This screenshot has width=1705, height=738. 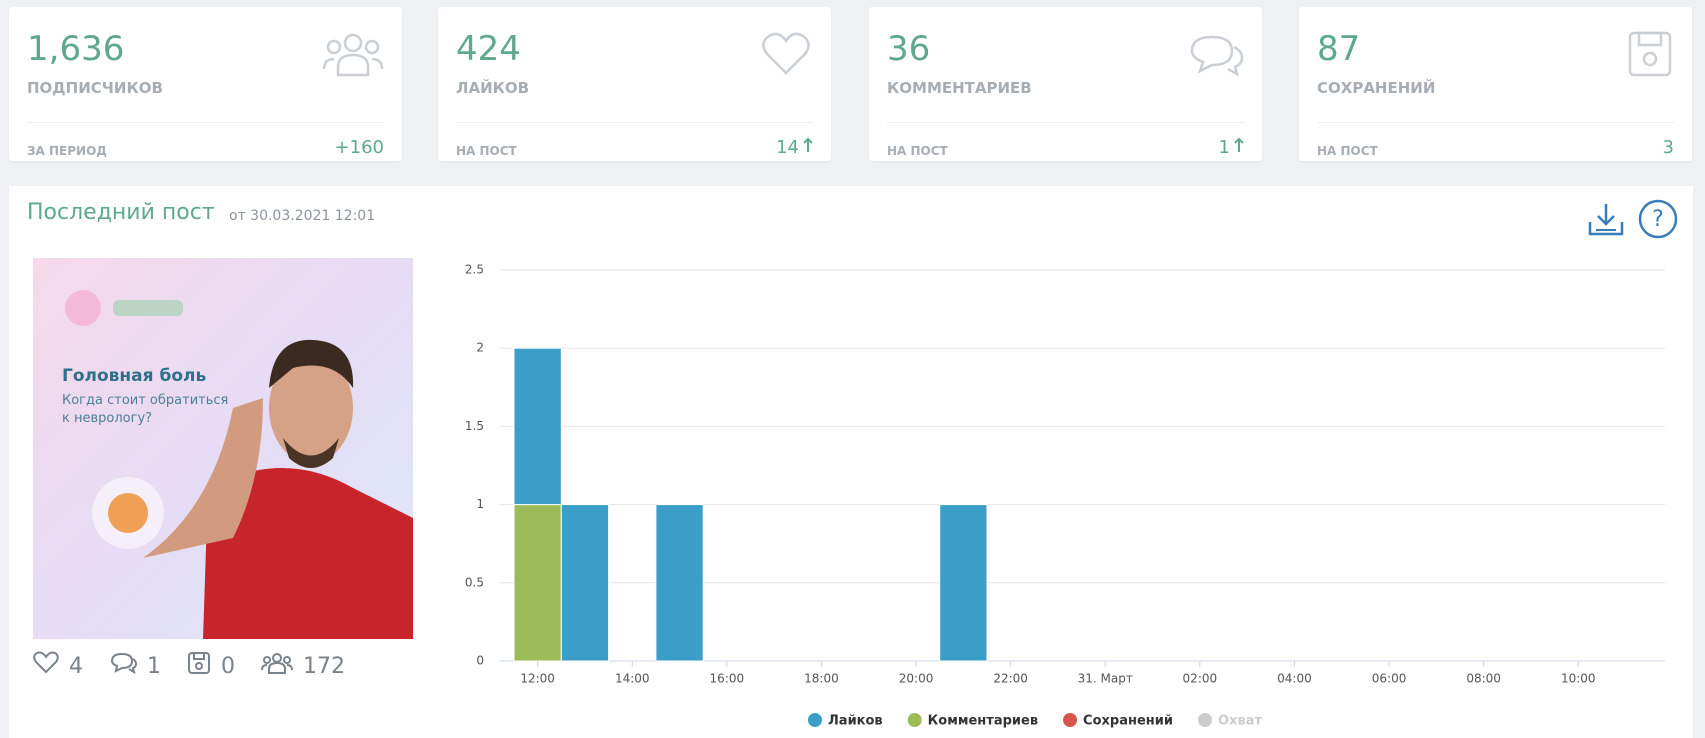 What do you see at coordinates (1294, 679) in the screenshot?
I see `x-tick-label: 04:00` at bounding box center [1294, 679].